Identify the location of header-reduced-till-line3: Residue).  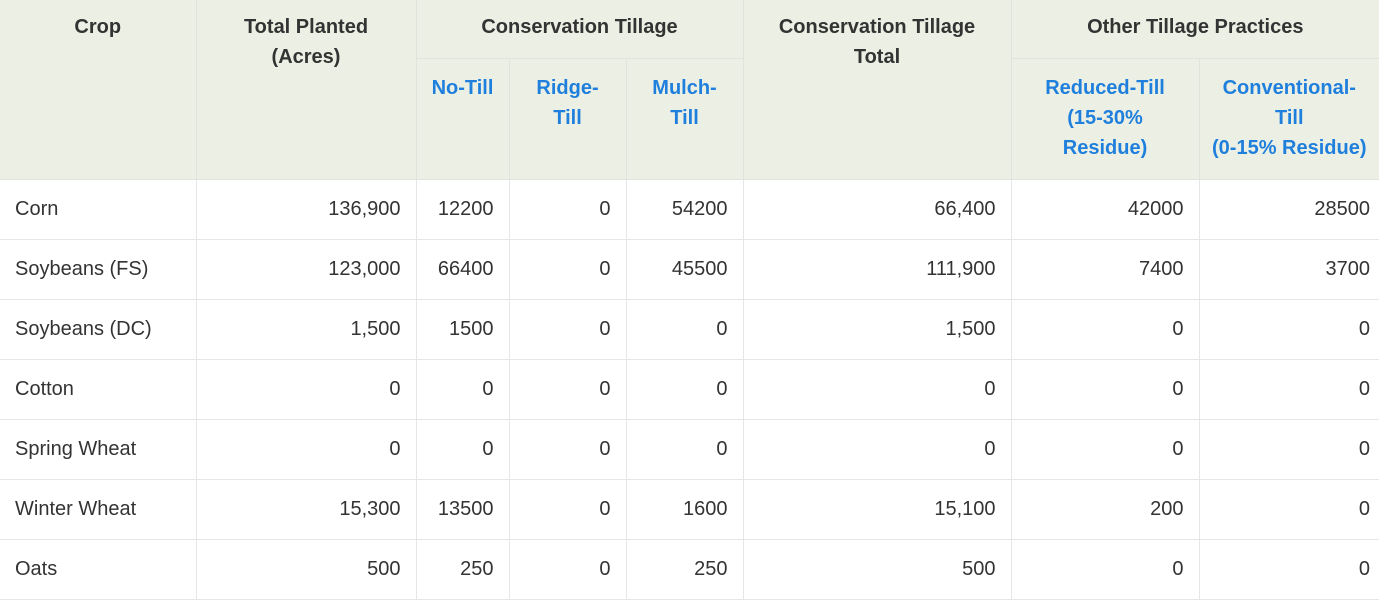
(1105, 147).